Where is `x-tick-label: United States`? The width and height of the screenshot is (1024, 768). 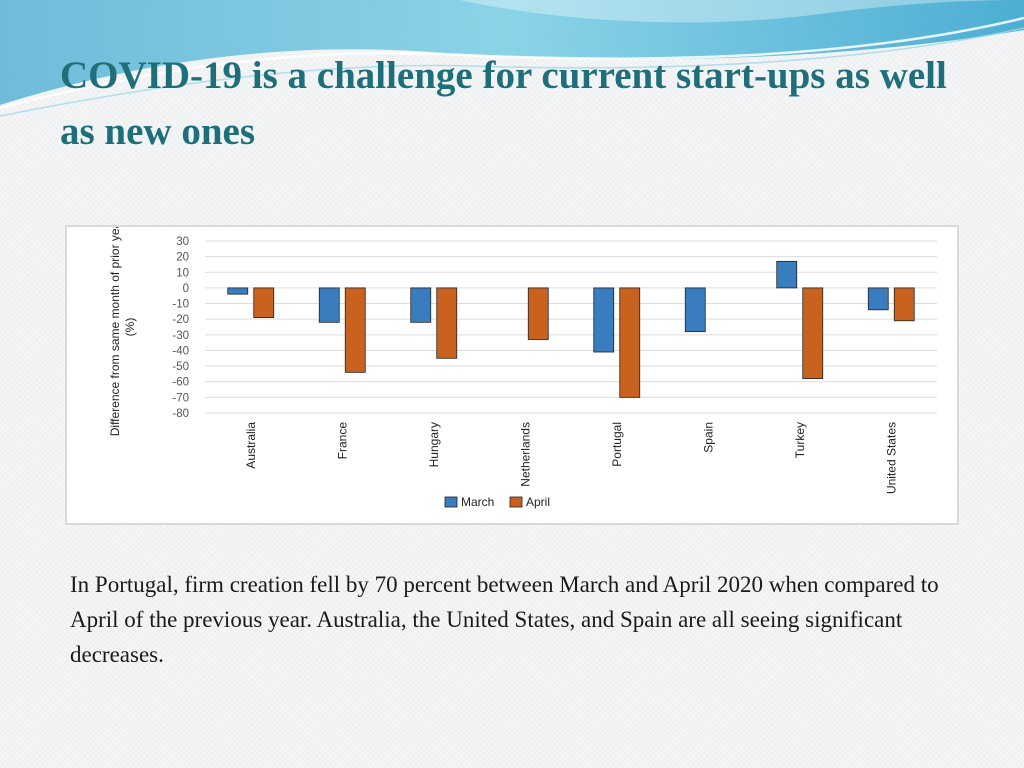
x-tick-label: United States is located at coordinates (891, 458).